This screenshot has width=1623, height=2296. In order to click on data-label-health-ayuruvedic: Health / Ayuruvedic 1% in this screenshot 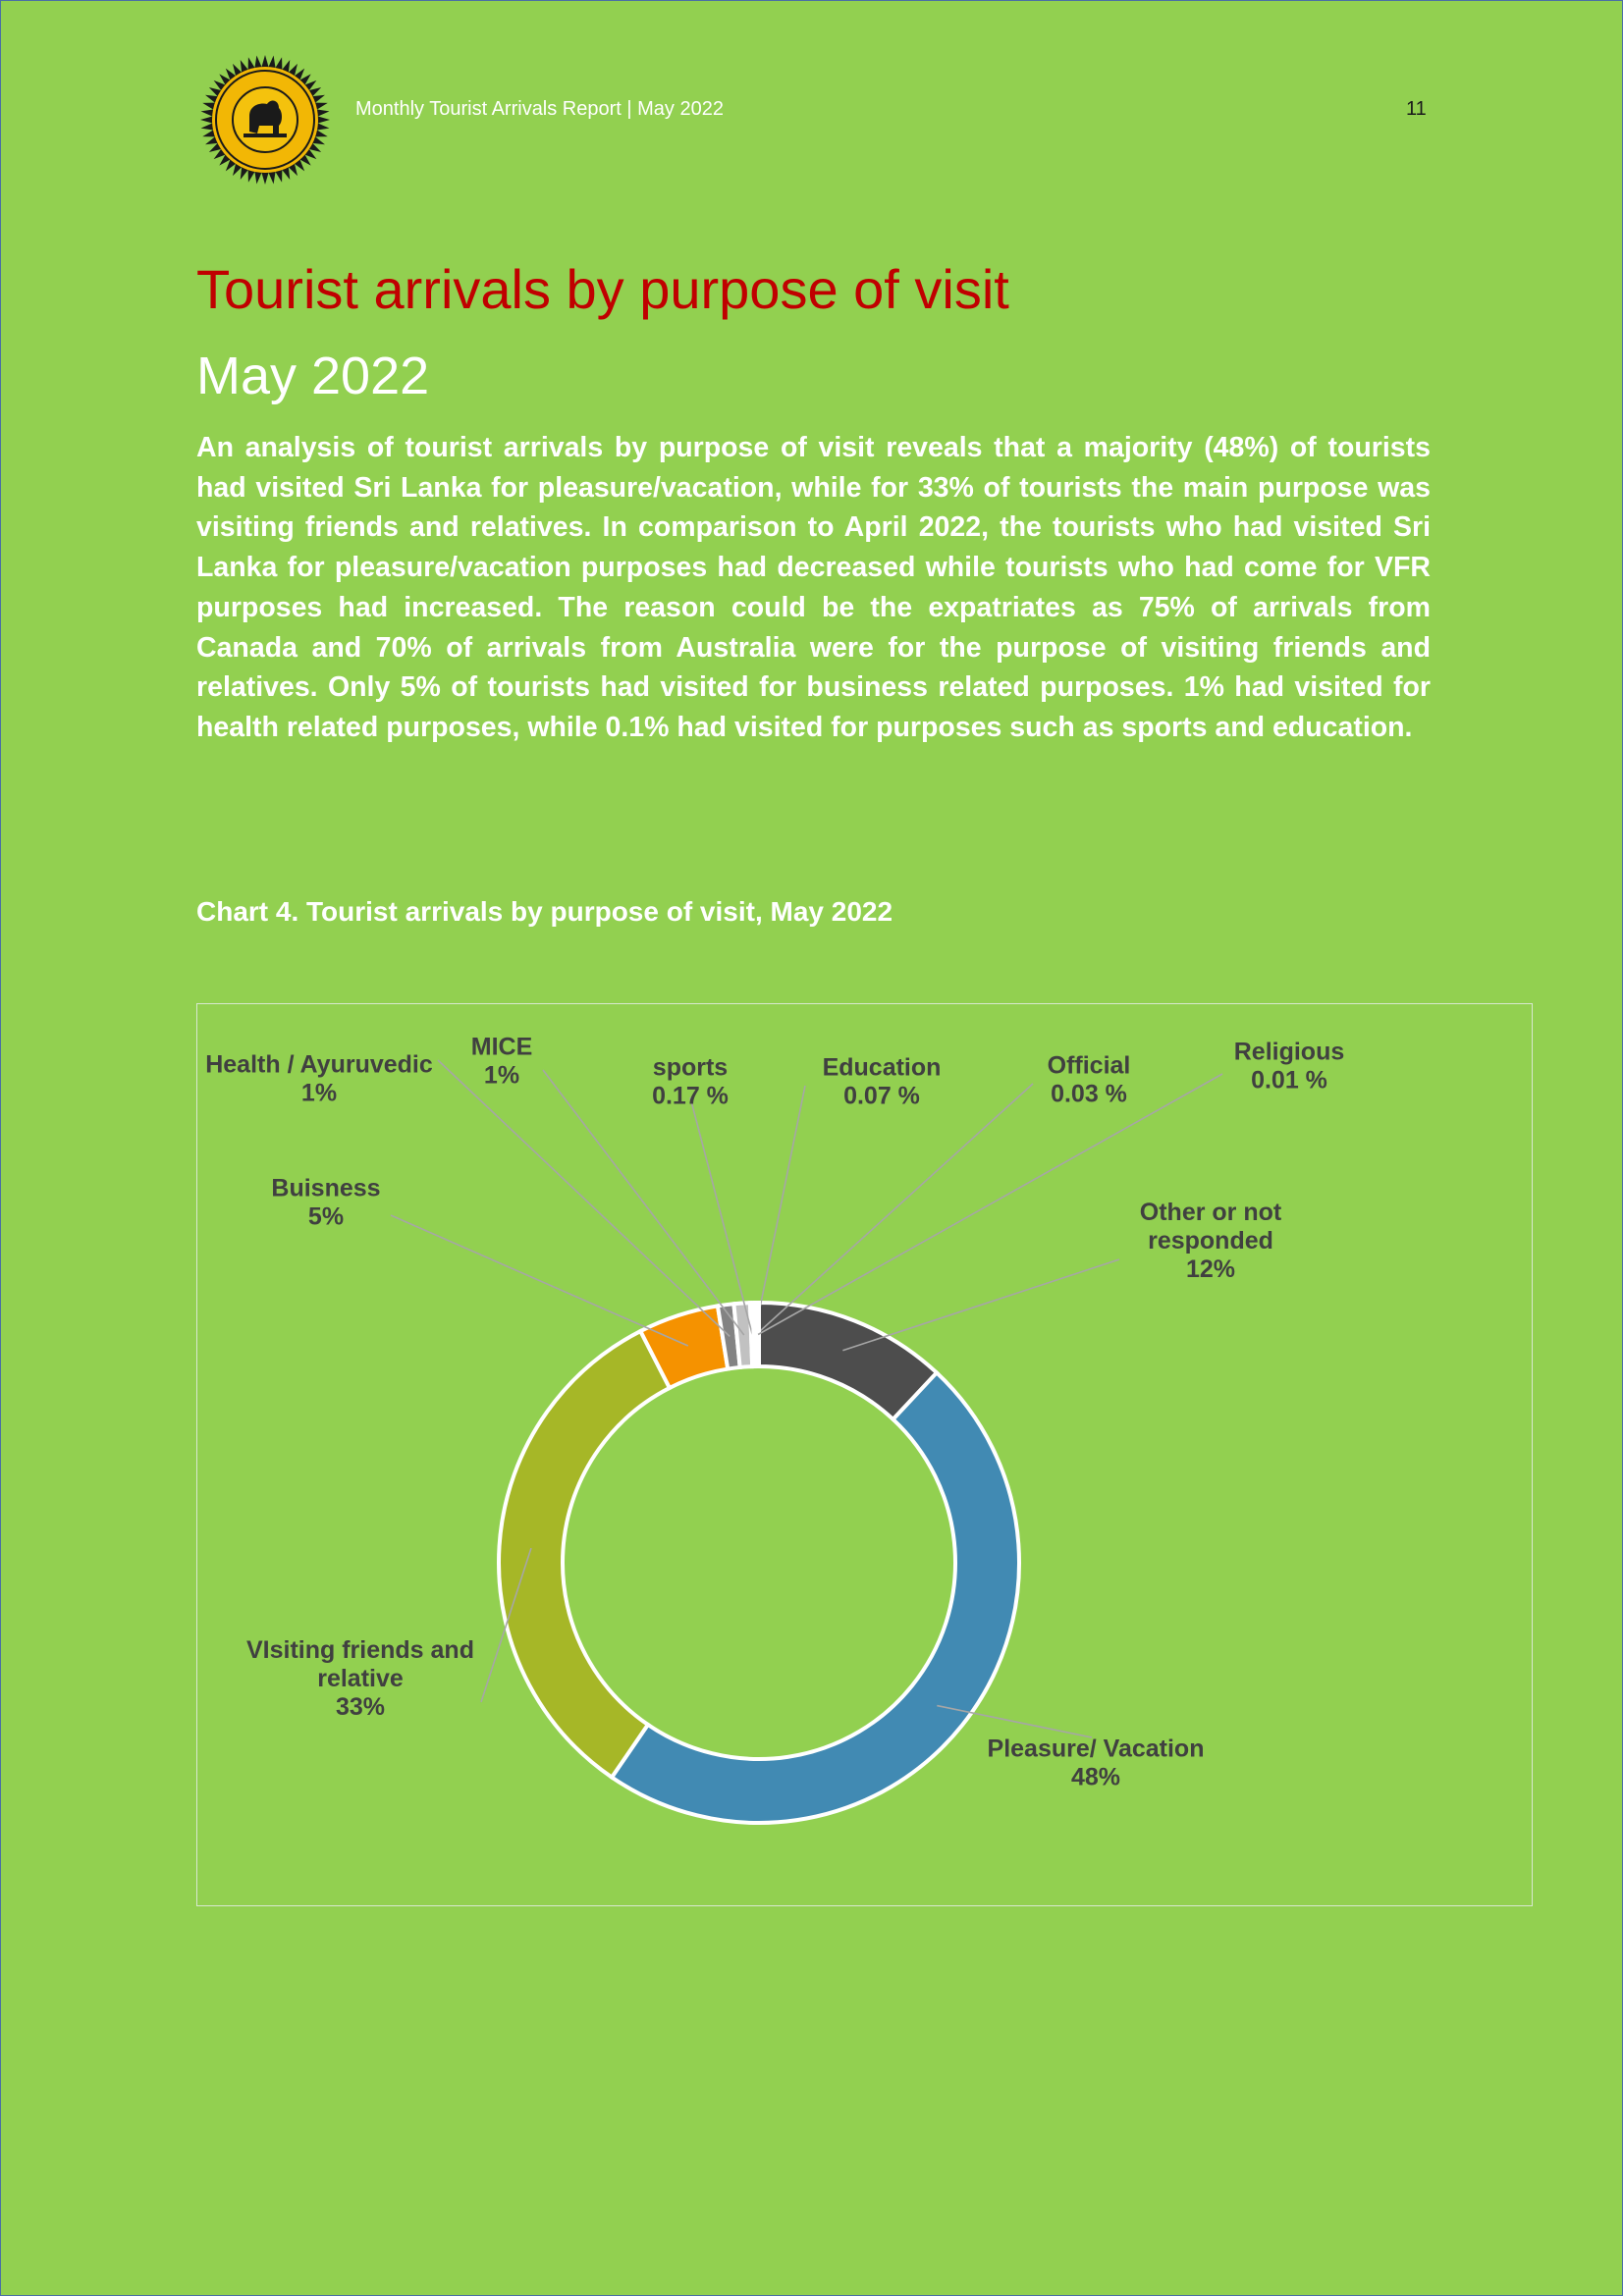, I will do `click(319, 1079)`.